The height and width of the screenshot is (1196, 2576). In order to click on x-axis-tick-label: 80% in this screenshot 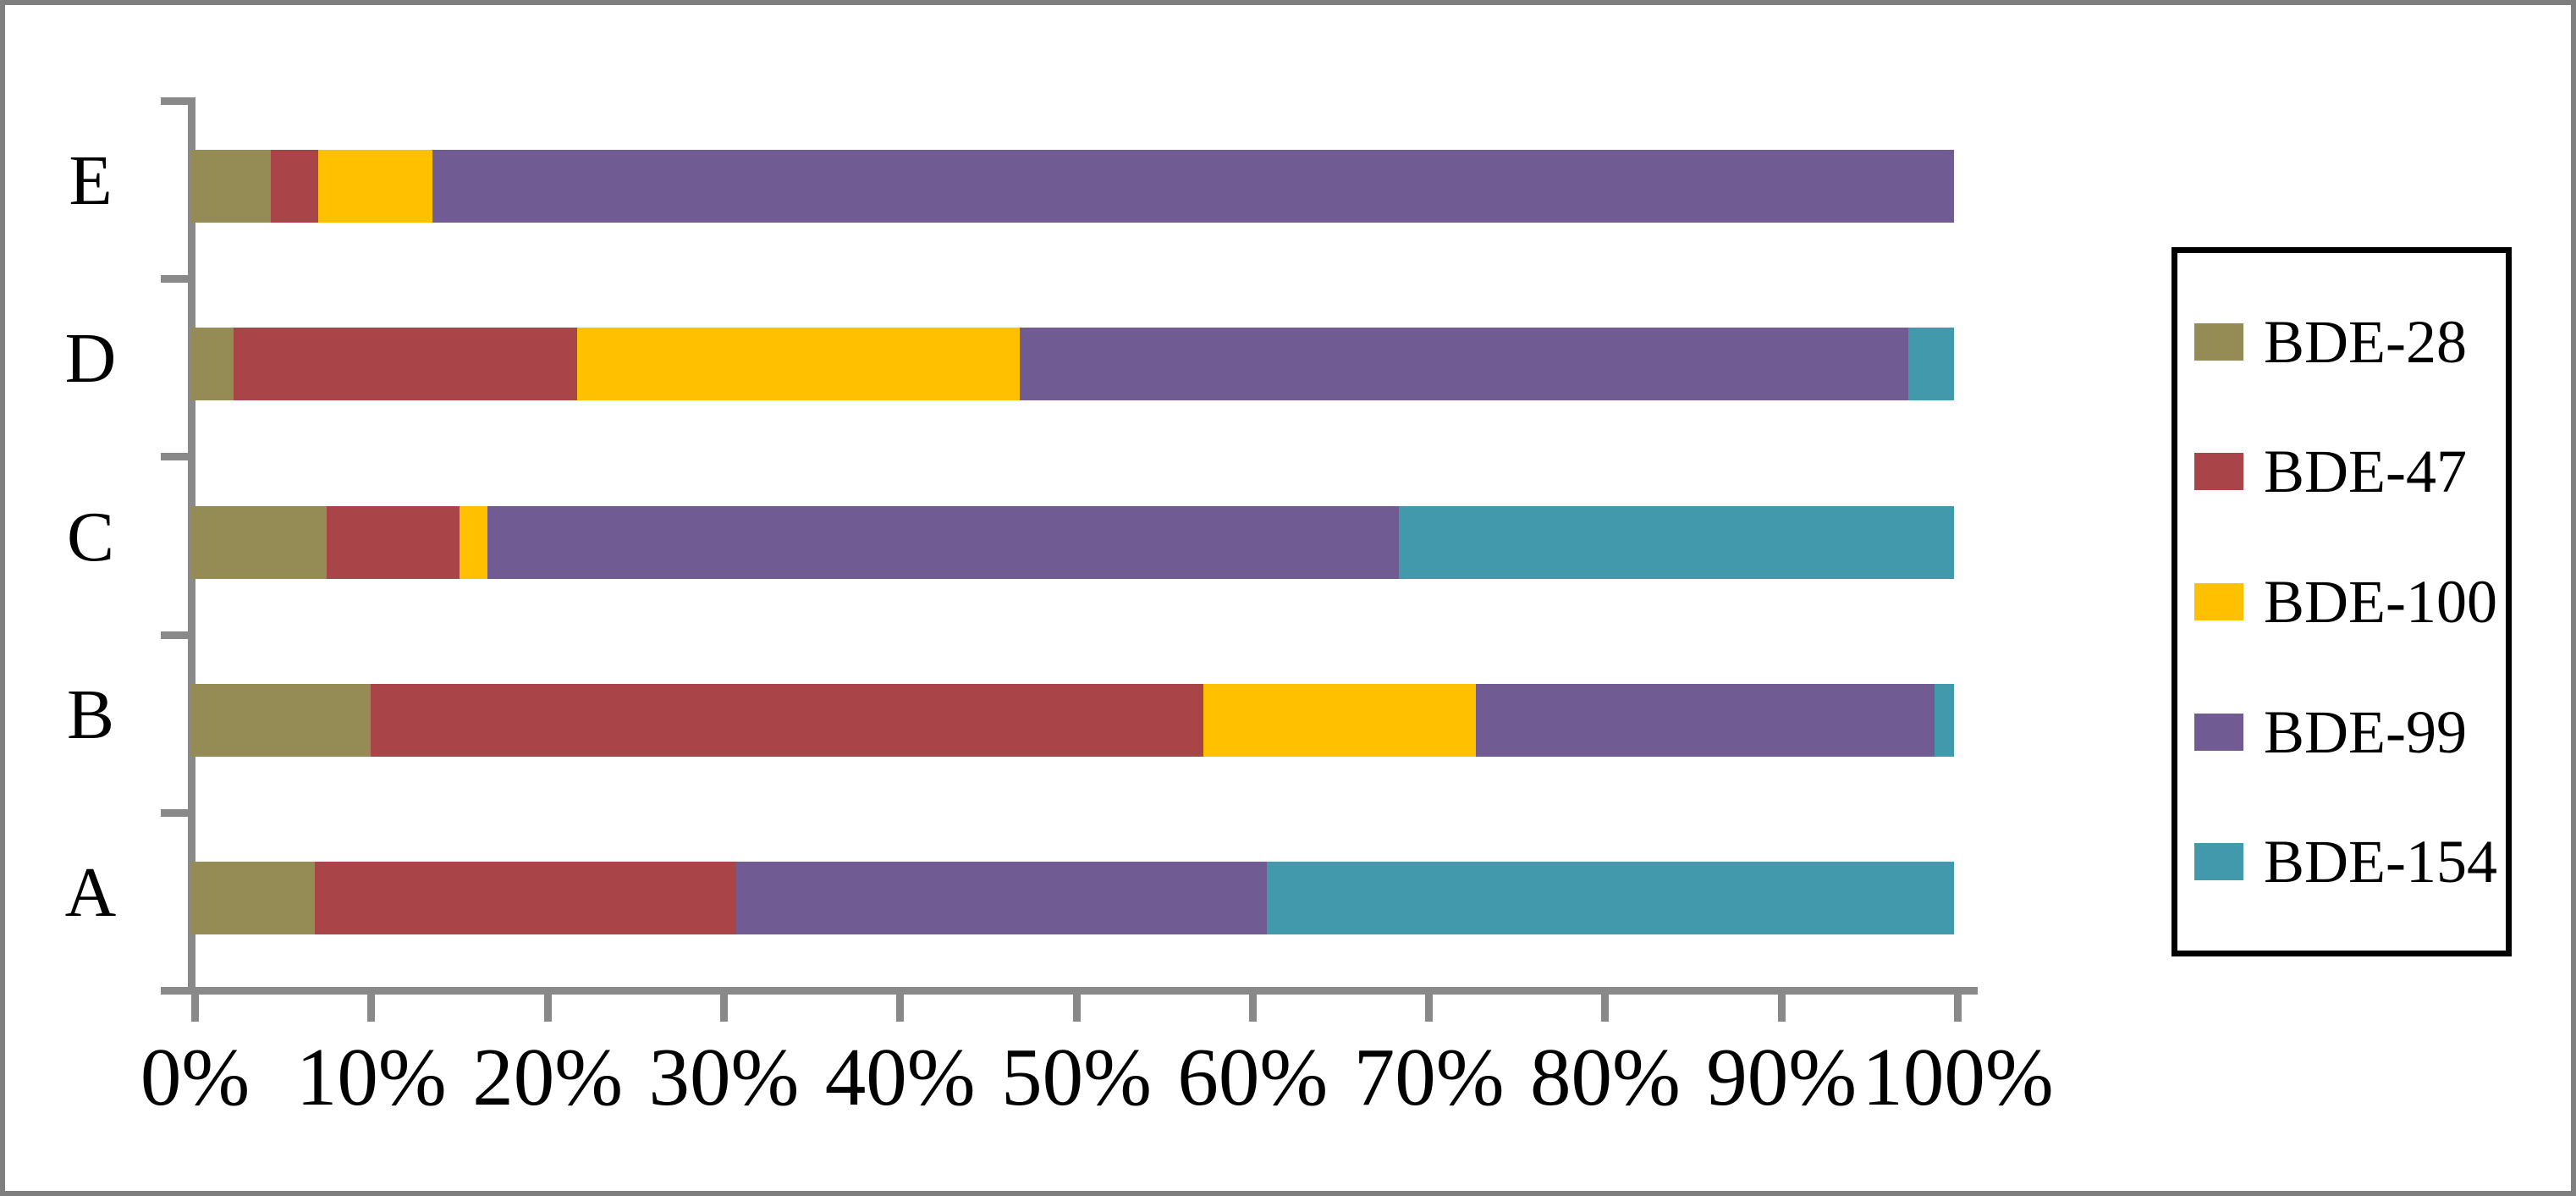, I will do `click(1605, 1077)`.